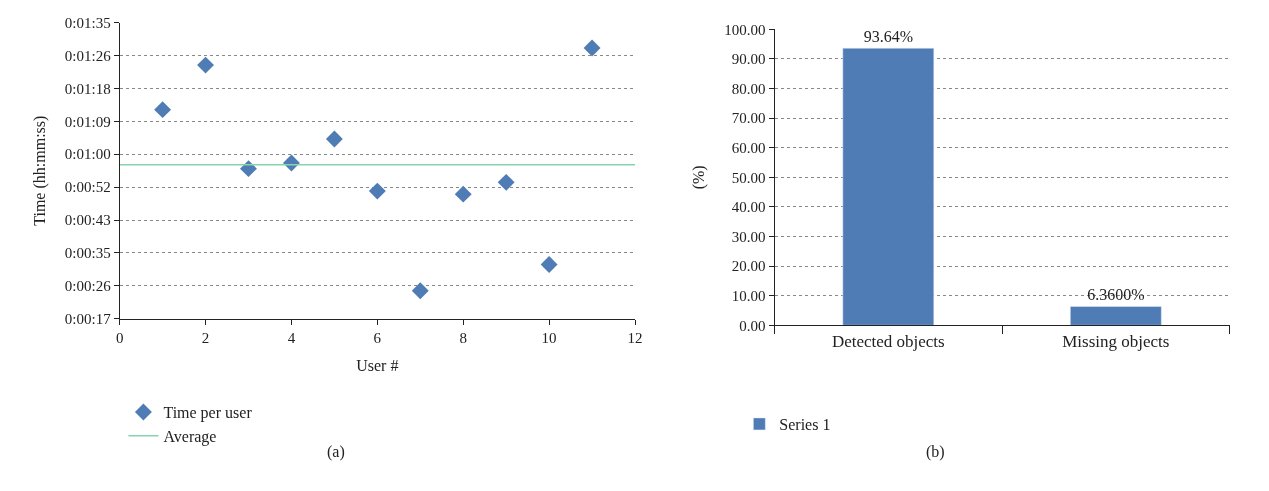 This screenshot has height=491, width=1269. What do you see at coordinates (87, 154) in the screenshot?
I see `y-tick-label: 0:01:00` at bounding box center [87, 154].